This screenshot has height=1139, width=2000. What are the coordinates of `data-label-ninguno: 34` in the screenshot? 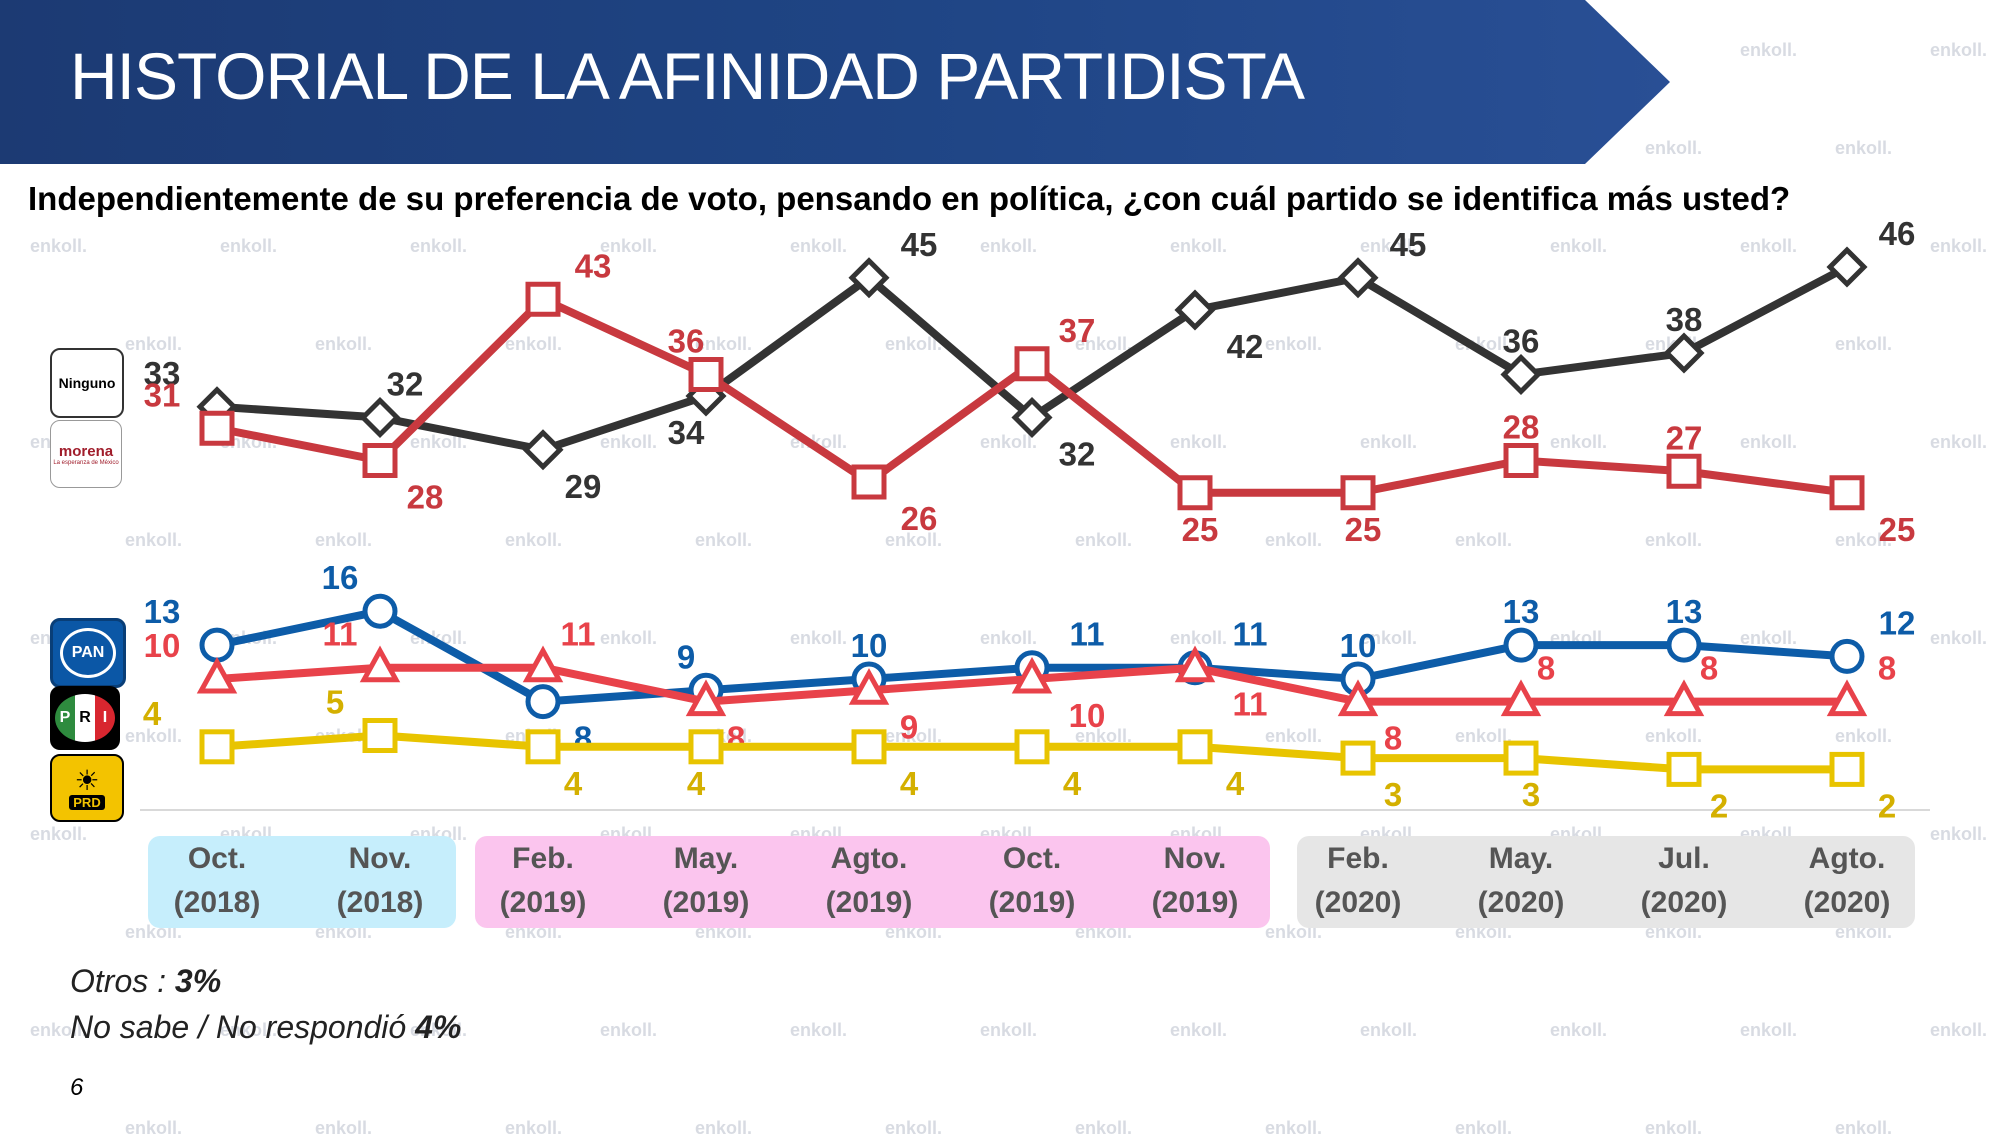 It's located at (686, 432).